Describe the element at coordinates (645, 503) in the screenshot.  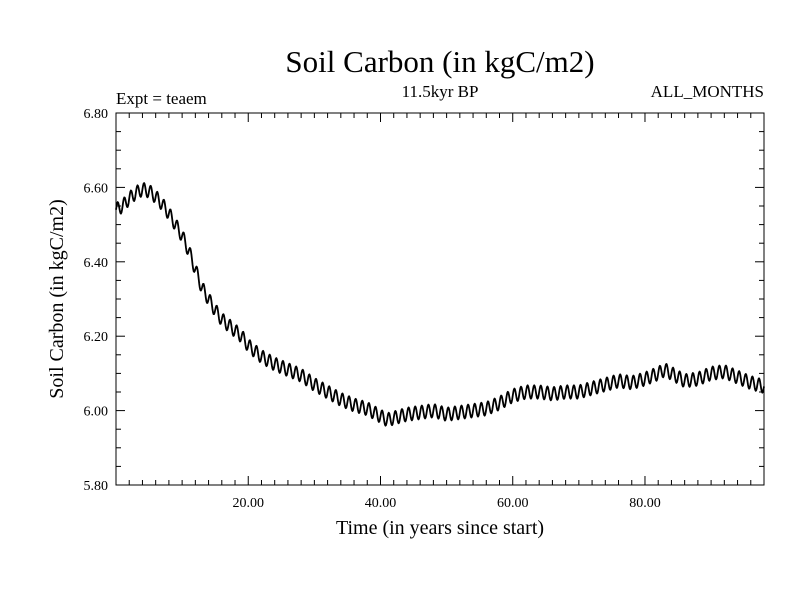
I see `x-tick-label: 80.00` at that location.